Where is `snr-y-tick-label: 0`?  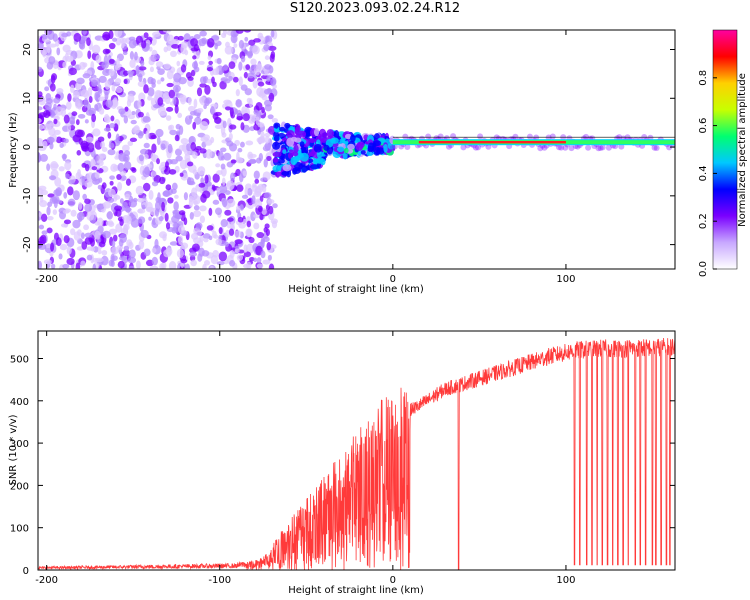 snr-y-tick-label: 0 is located at coordinates (26, 571).